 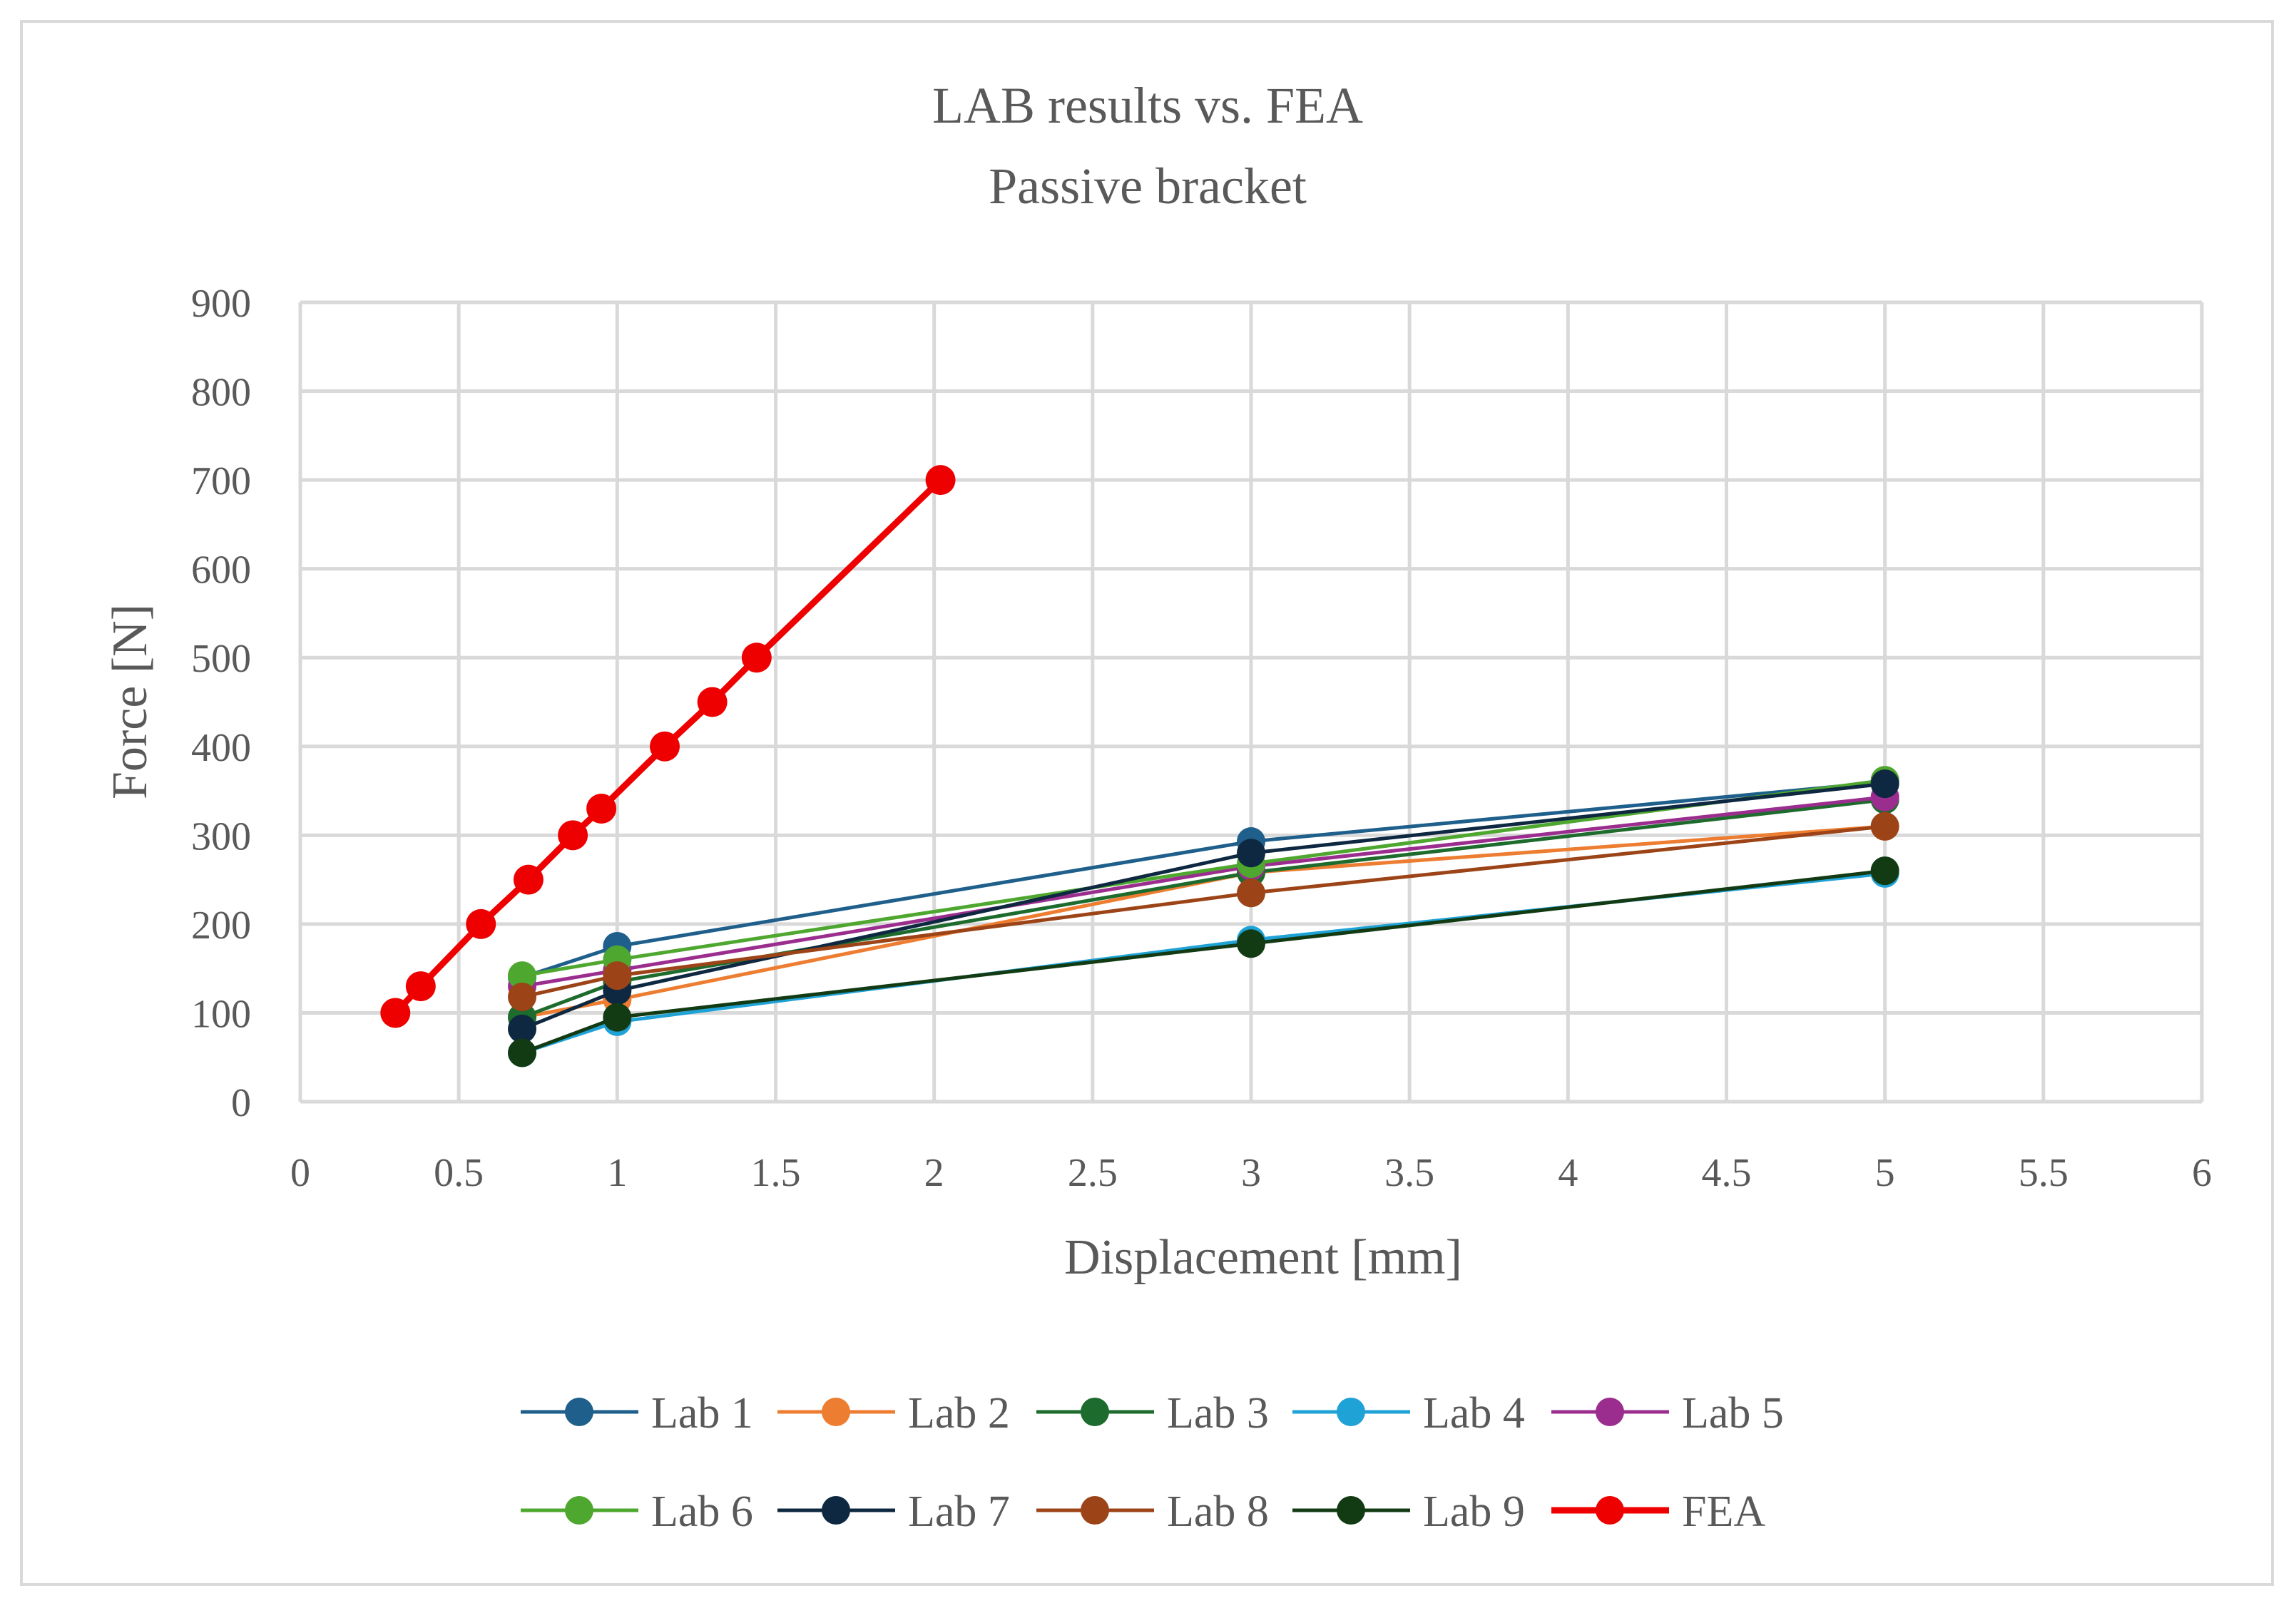 I want to click on y-tick-label: 900, so click(x=221, y=304).